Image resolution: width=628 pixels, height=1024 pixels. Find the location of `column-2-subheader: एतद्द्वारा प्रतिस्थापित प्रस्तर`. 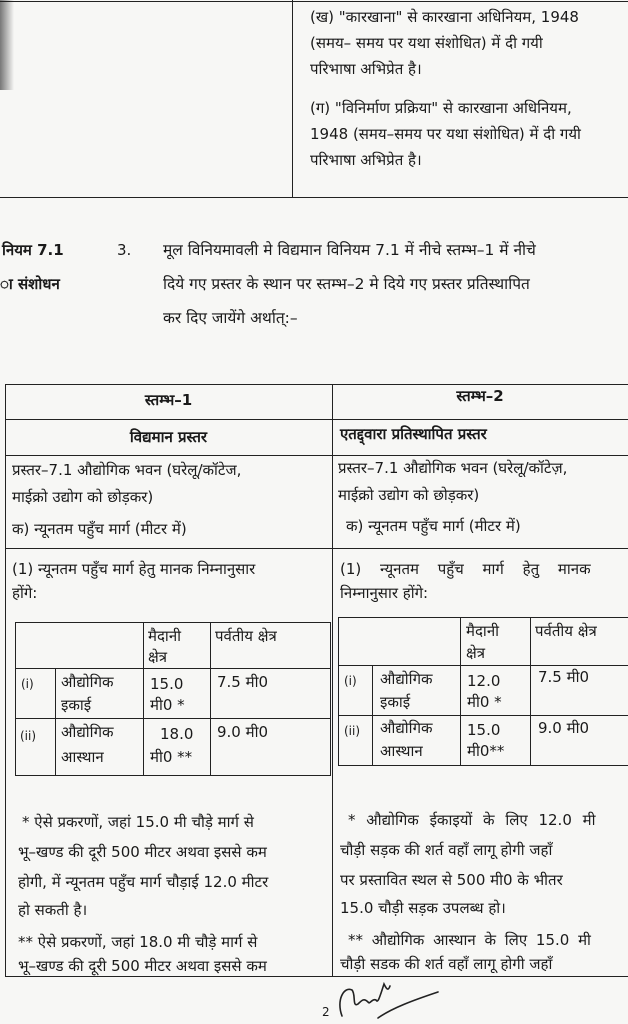

column-2-subheader: एतद्द्वारा प्रतिस्थापित प्रस्तर is located at coordinates (413, 434).